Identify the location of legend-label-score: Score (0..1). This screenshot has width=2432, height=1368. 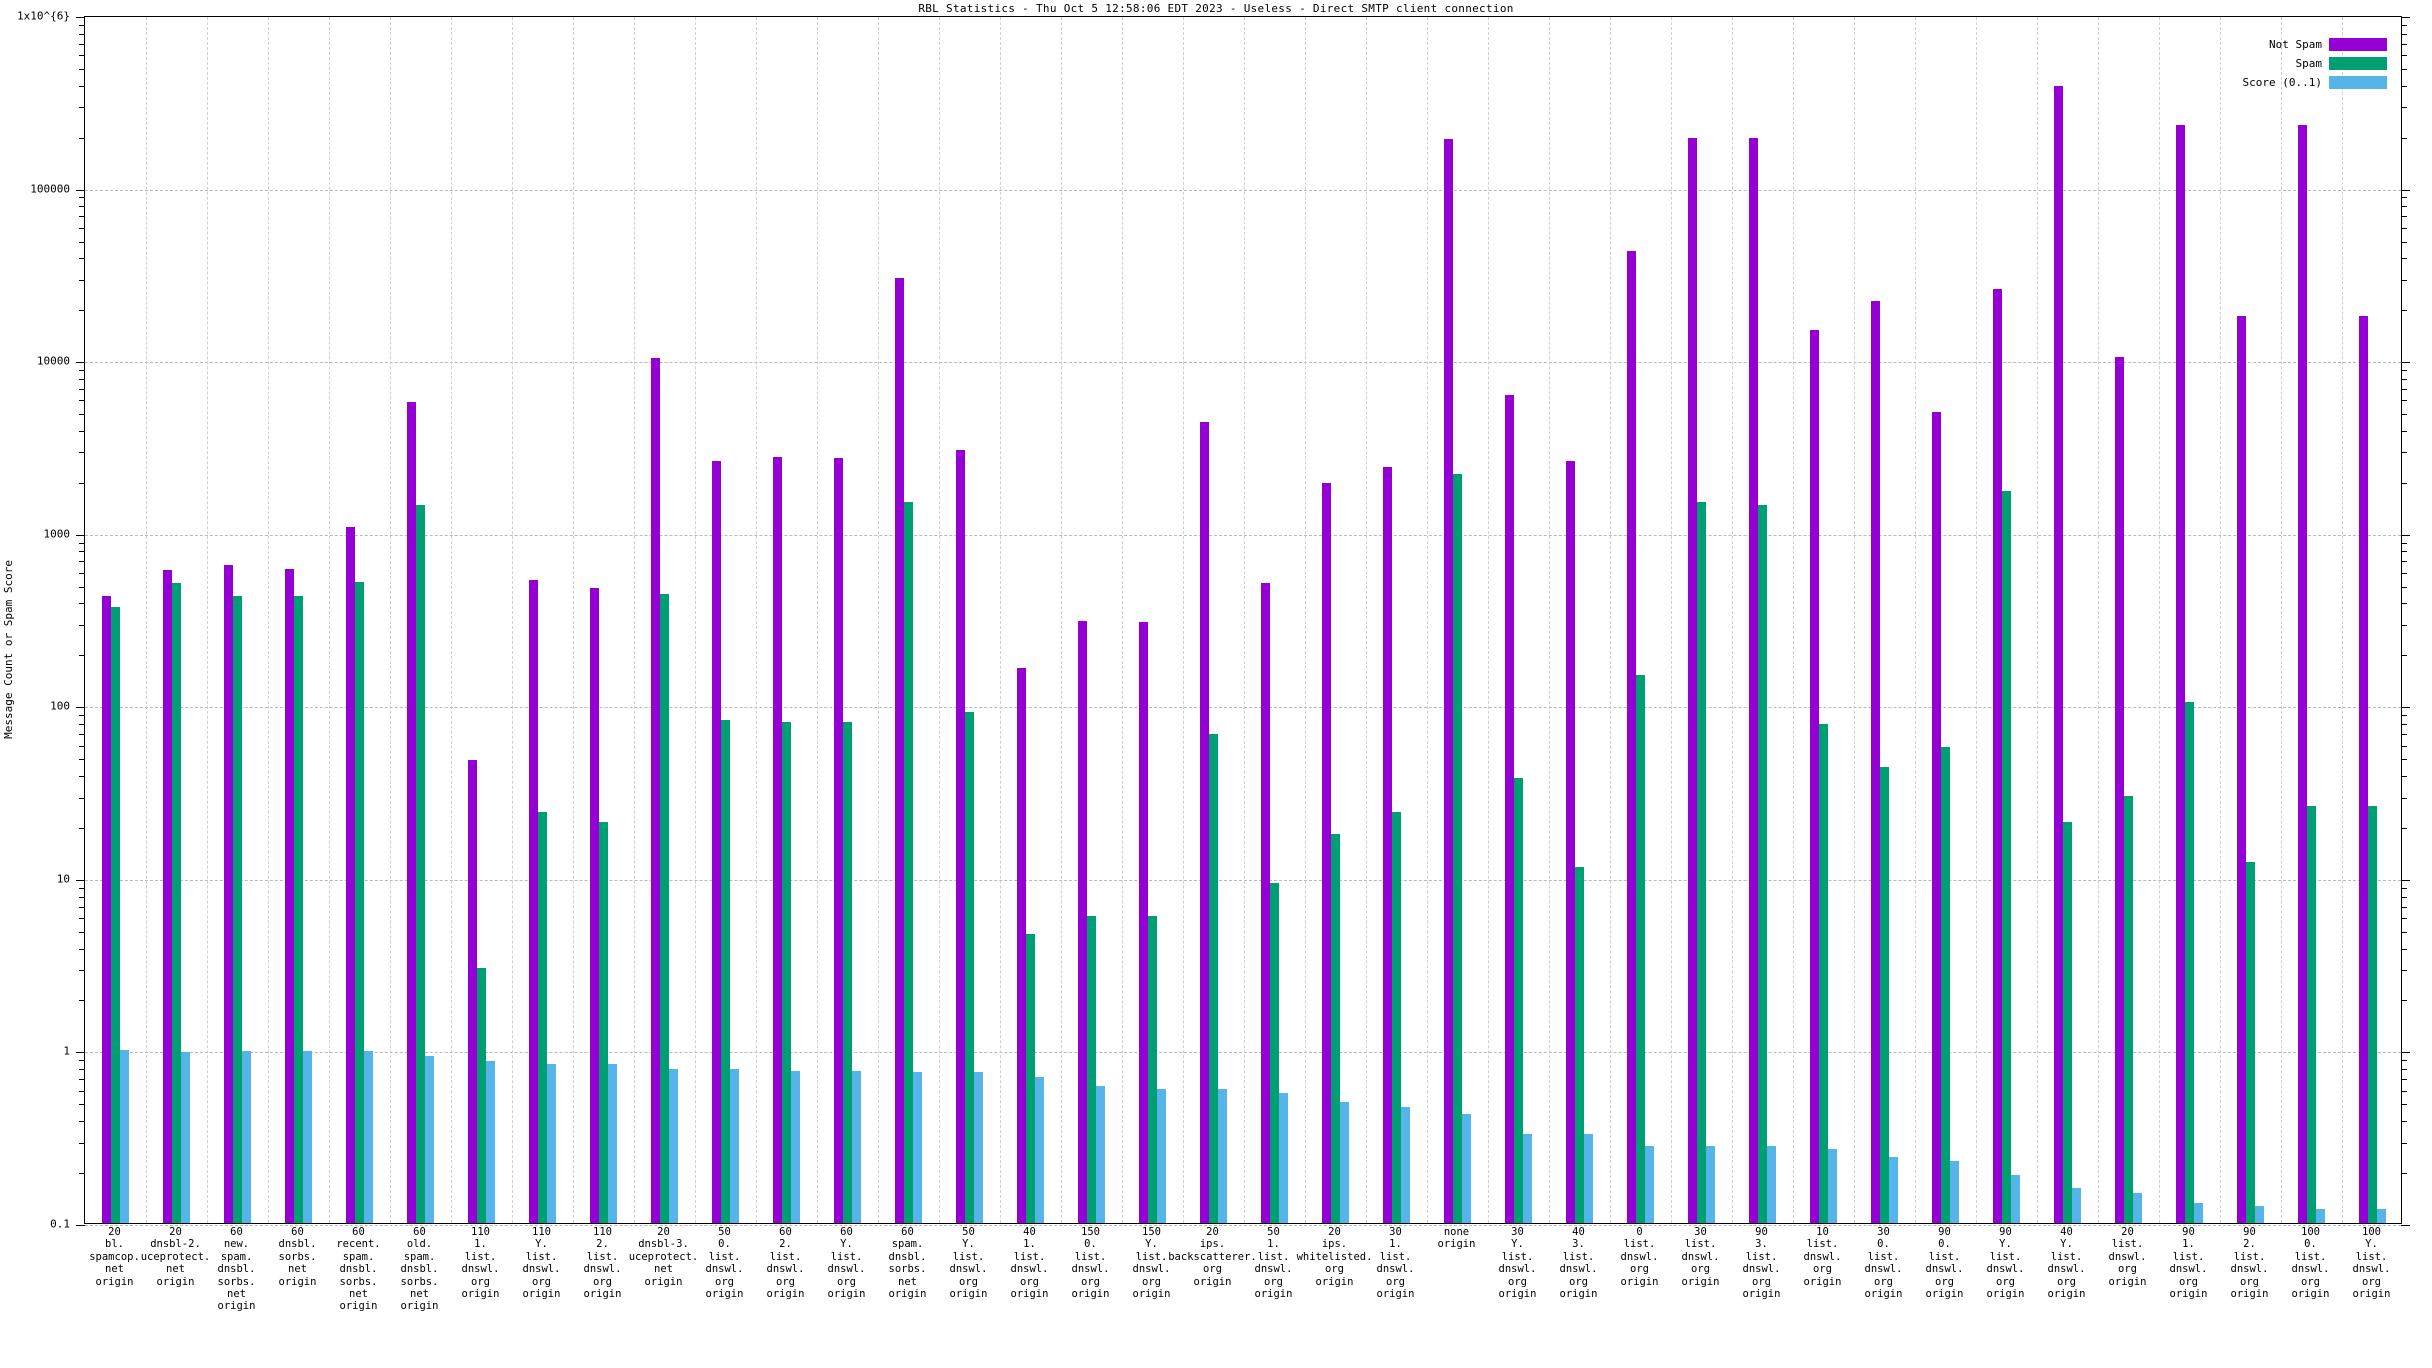
(2282, 82).